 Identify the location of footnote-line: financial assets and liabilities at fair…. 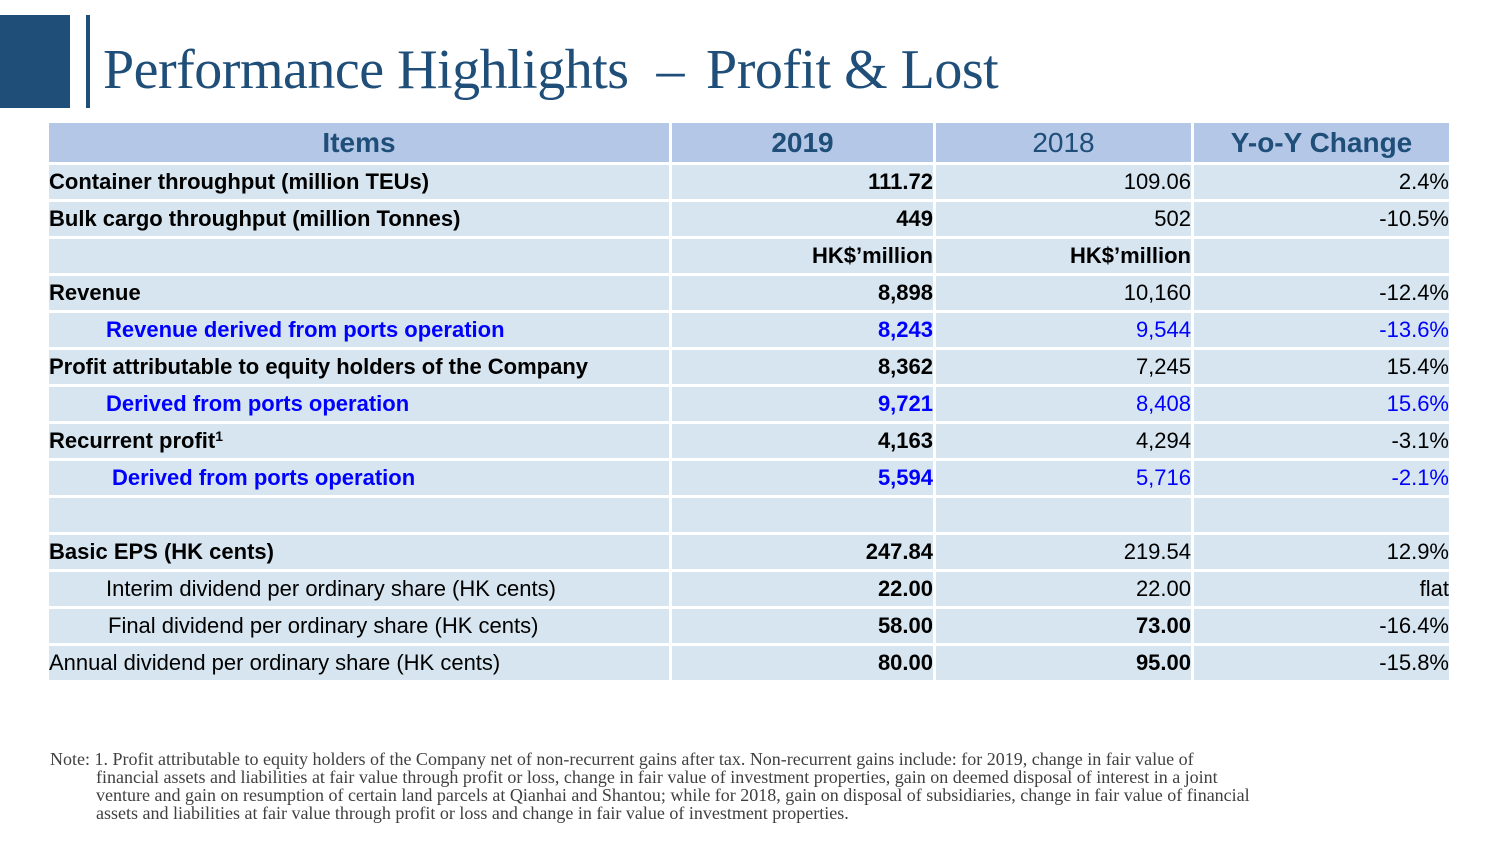
(657, 777).